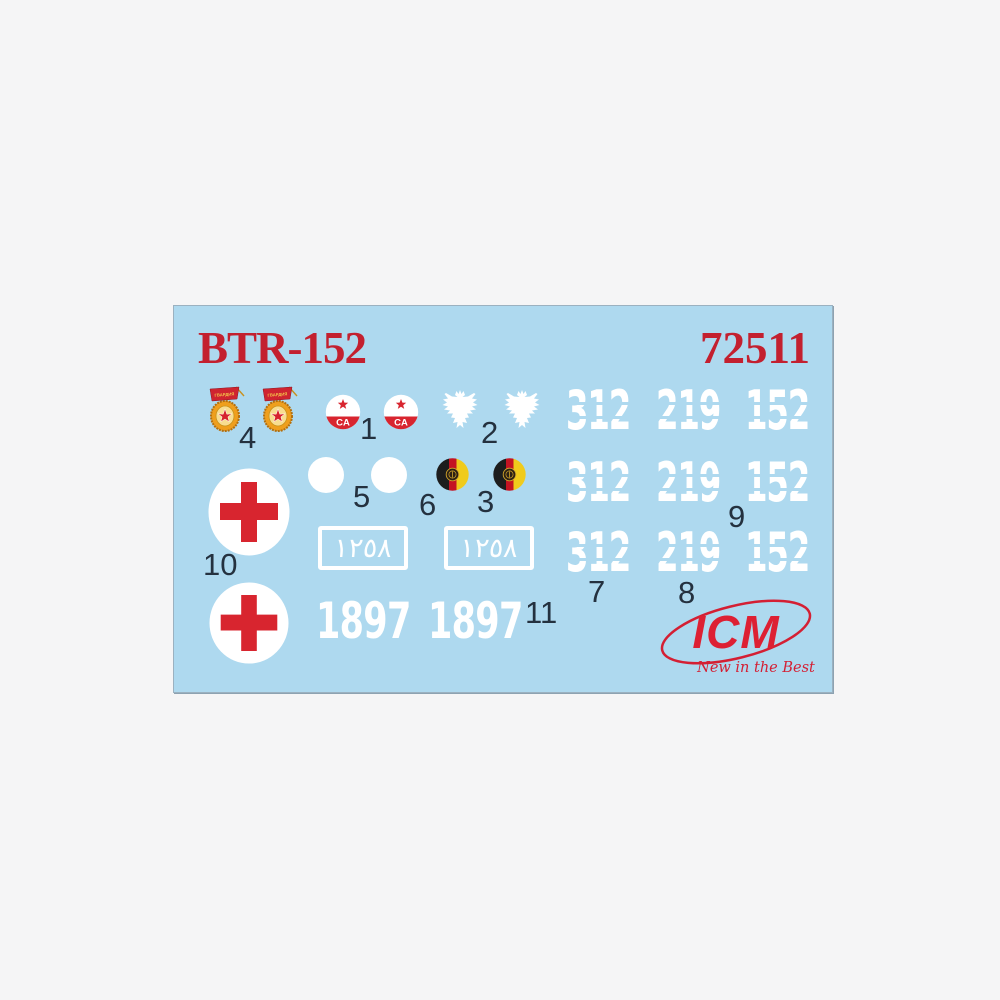 This screenshot has height=1000, width=1000. Describe the element at coordinates (362, 496) in the screenshot. I see `ref-number-5: 5` at that location.